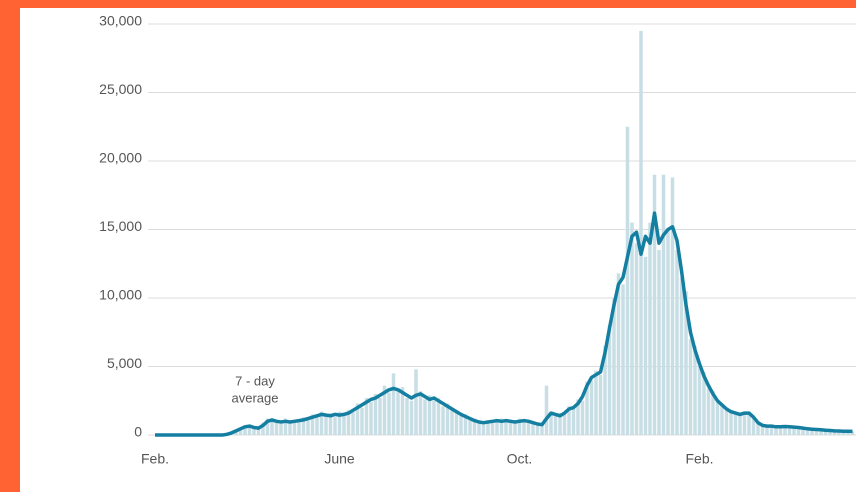 This screenshot has height=492, width=856. Describe the element at coordinates (120, 226) in the screenshot. I see `y-tick-label: 15,000` at that location.